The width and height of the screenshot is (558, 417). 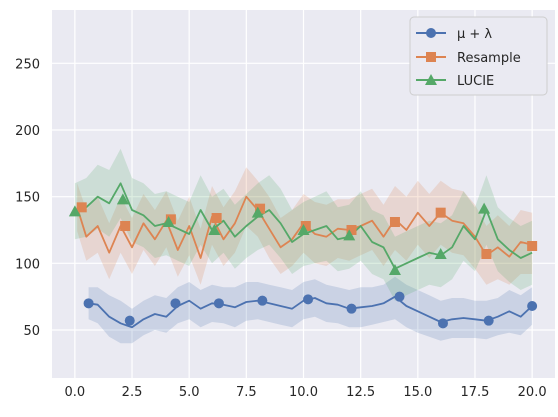 What do you see at coordinates (246, 392) in the screenshot?
I see `x-tick-label: 7.5` at bounding box center [246, 392].